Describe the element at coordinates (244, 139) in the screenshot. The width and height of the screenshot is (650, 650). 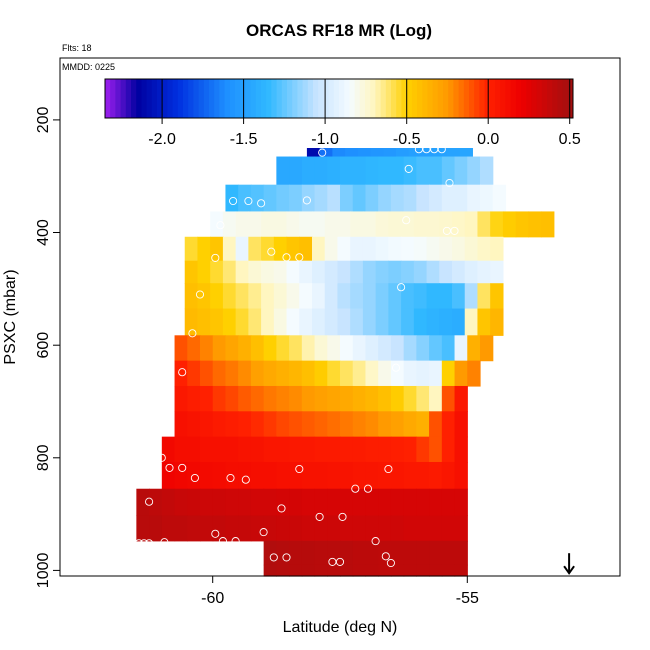
I see `colorbar-tick-label: -1.5` at that location.